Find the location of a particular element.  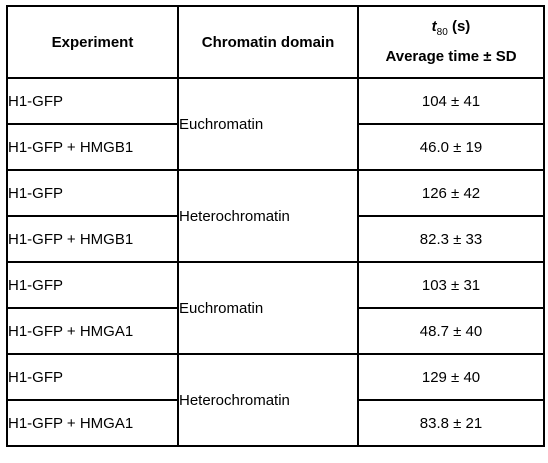

table-row: H1-GFP + HMGA1 48.7 ± 40 is located at coordinates (275, 331).